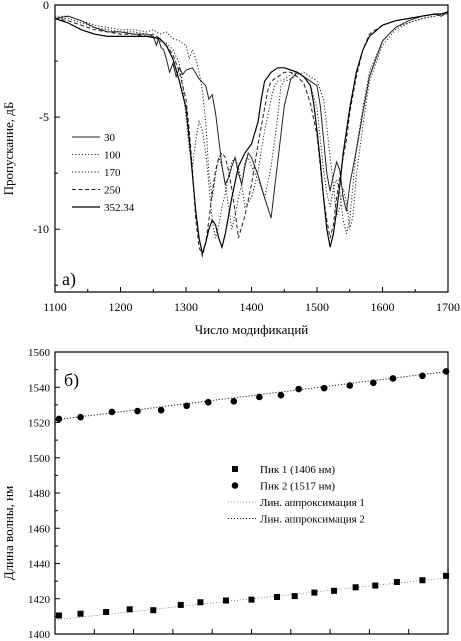  Describe the element at coordinates (39, 459) in the screenshot. I see `y-tick-label-b-5: 1500` at that location.